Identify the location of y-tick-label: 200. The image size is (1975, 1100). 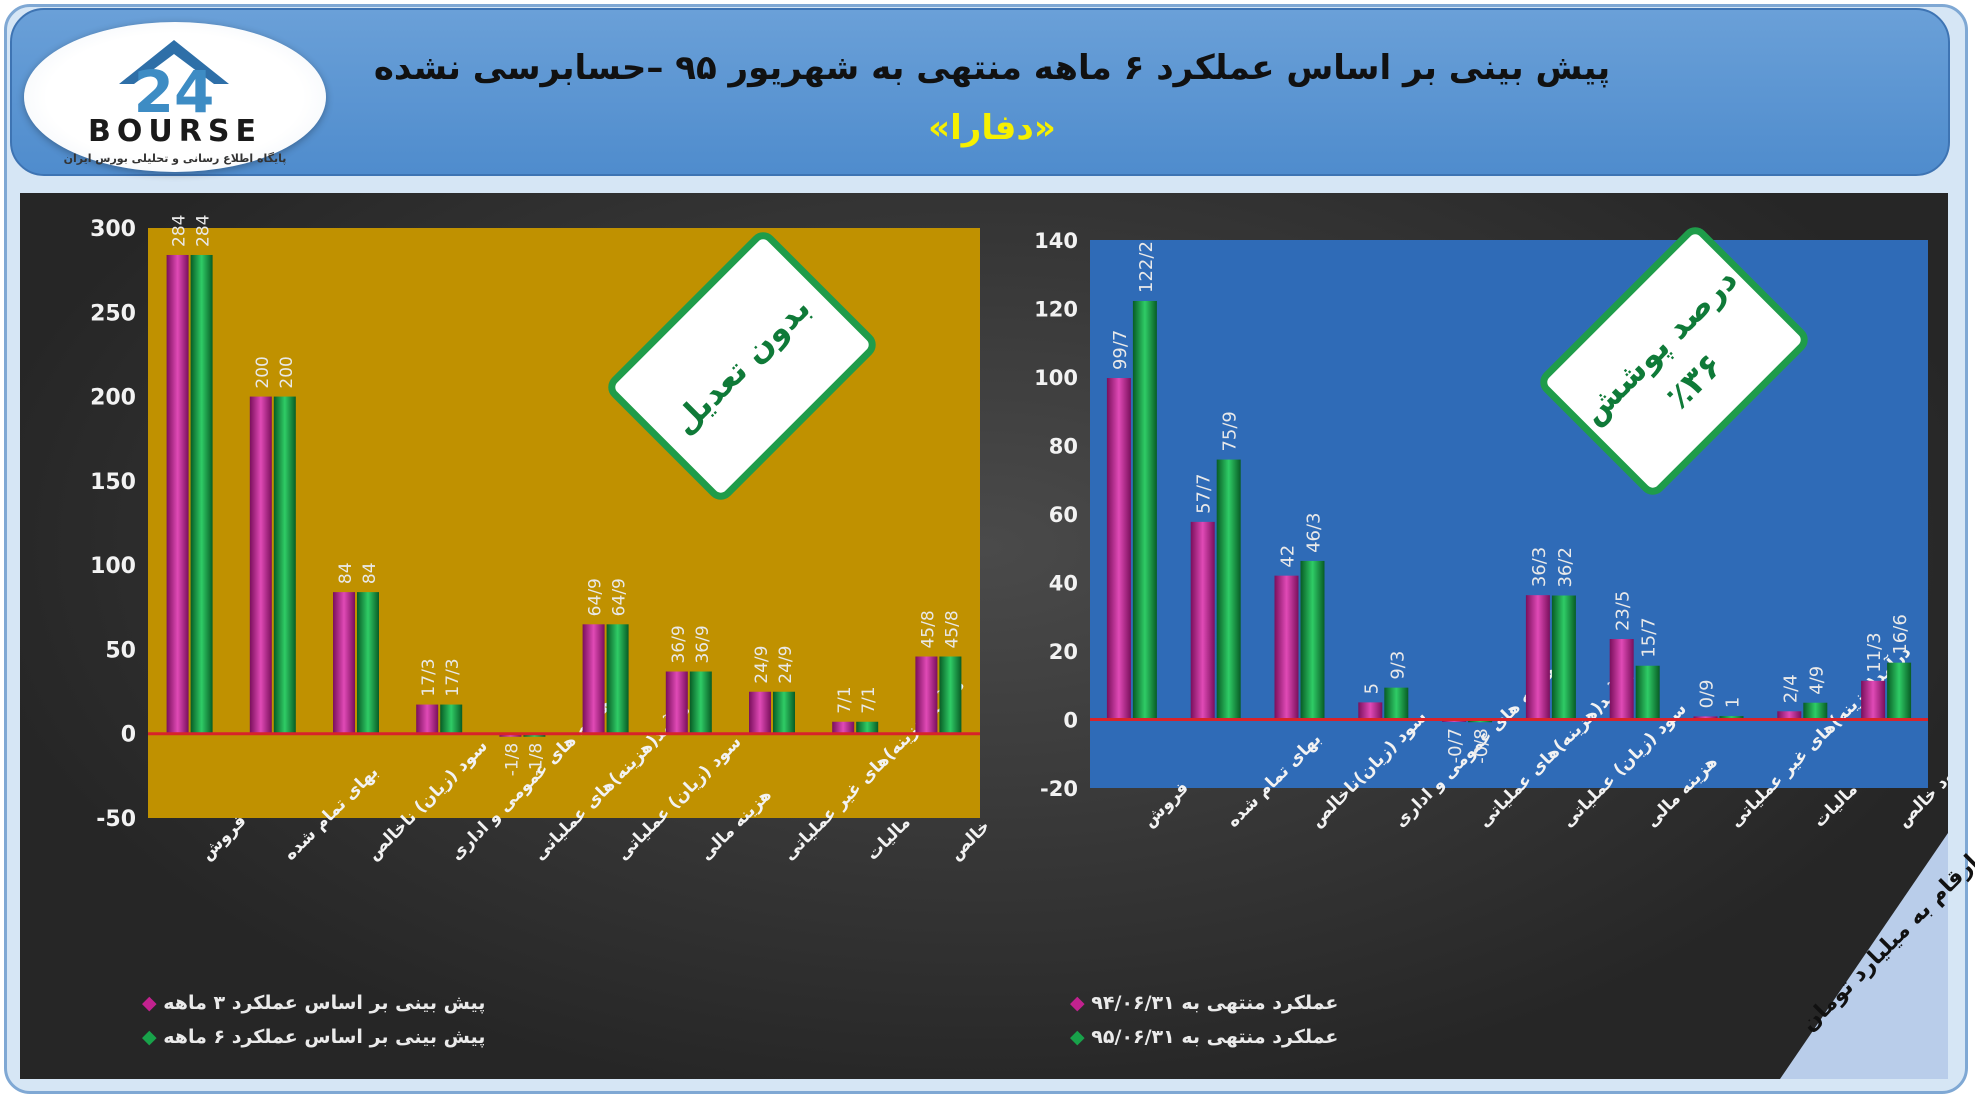
(113, 398).